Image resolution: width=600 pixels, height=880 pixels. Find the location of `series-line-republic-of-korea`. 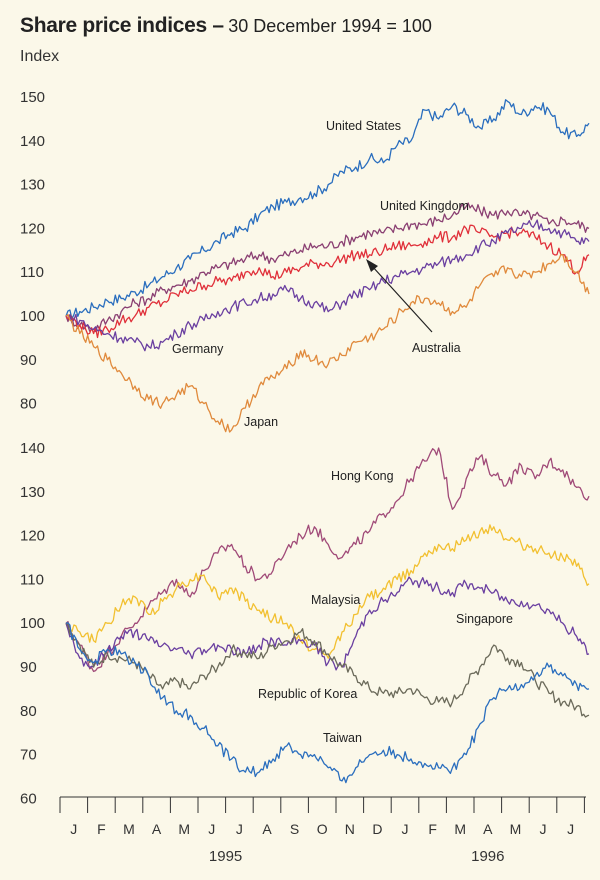

series-line-republic-of-korea is located at coordinates (327, 670).